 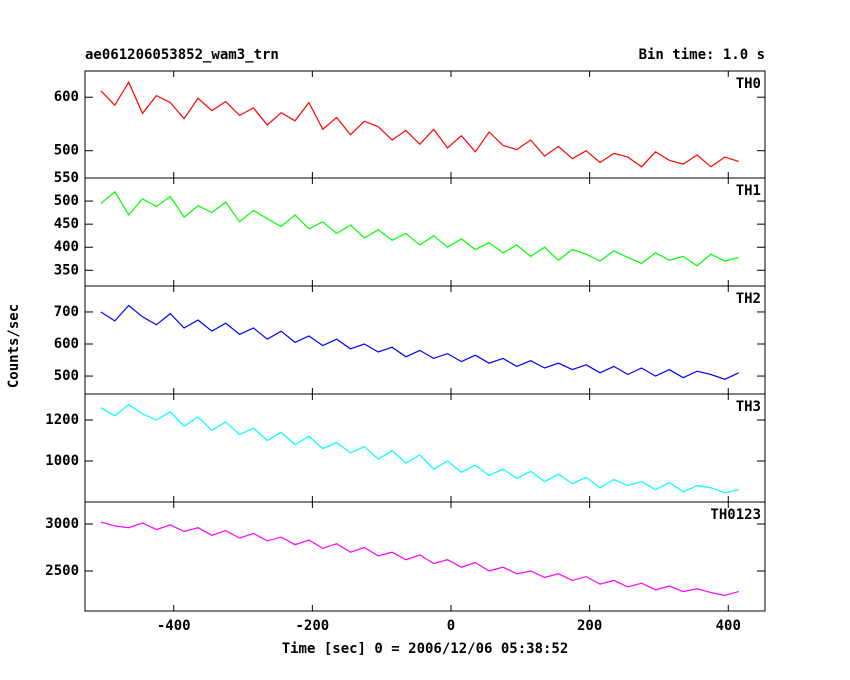 What do you see at coordinates (66, 270) in the screenshot?
I see `y-tick-label: 350` at bounding box center [66, 270].